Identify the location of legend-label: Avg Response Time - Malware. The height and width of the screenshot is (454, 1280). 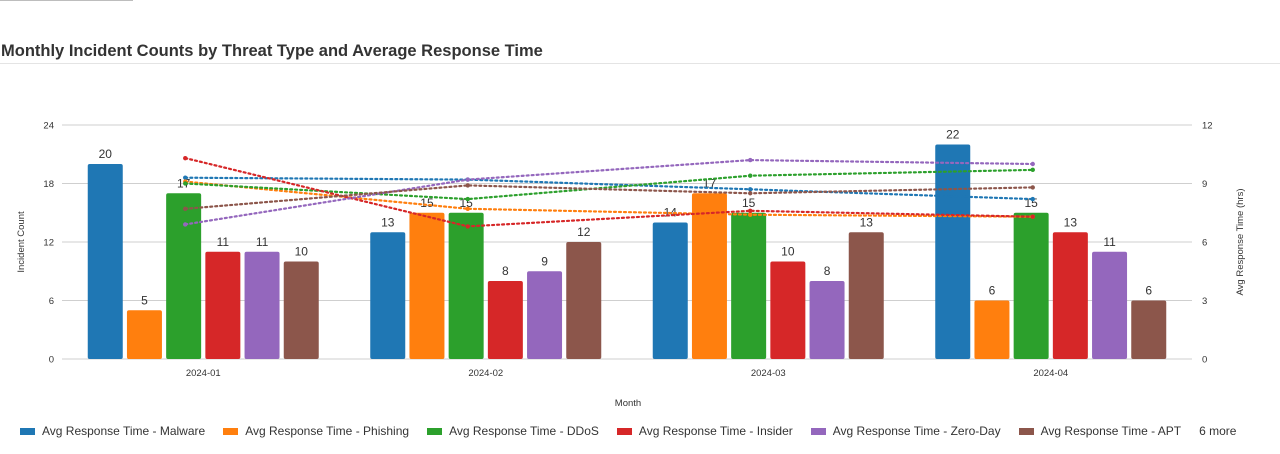
(124, 431).